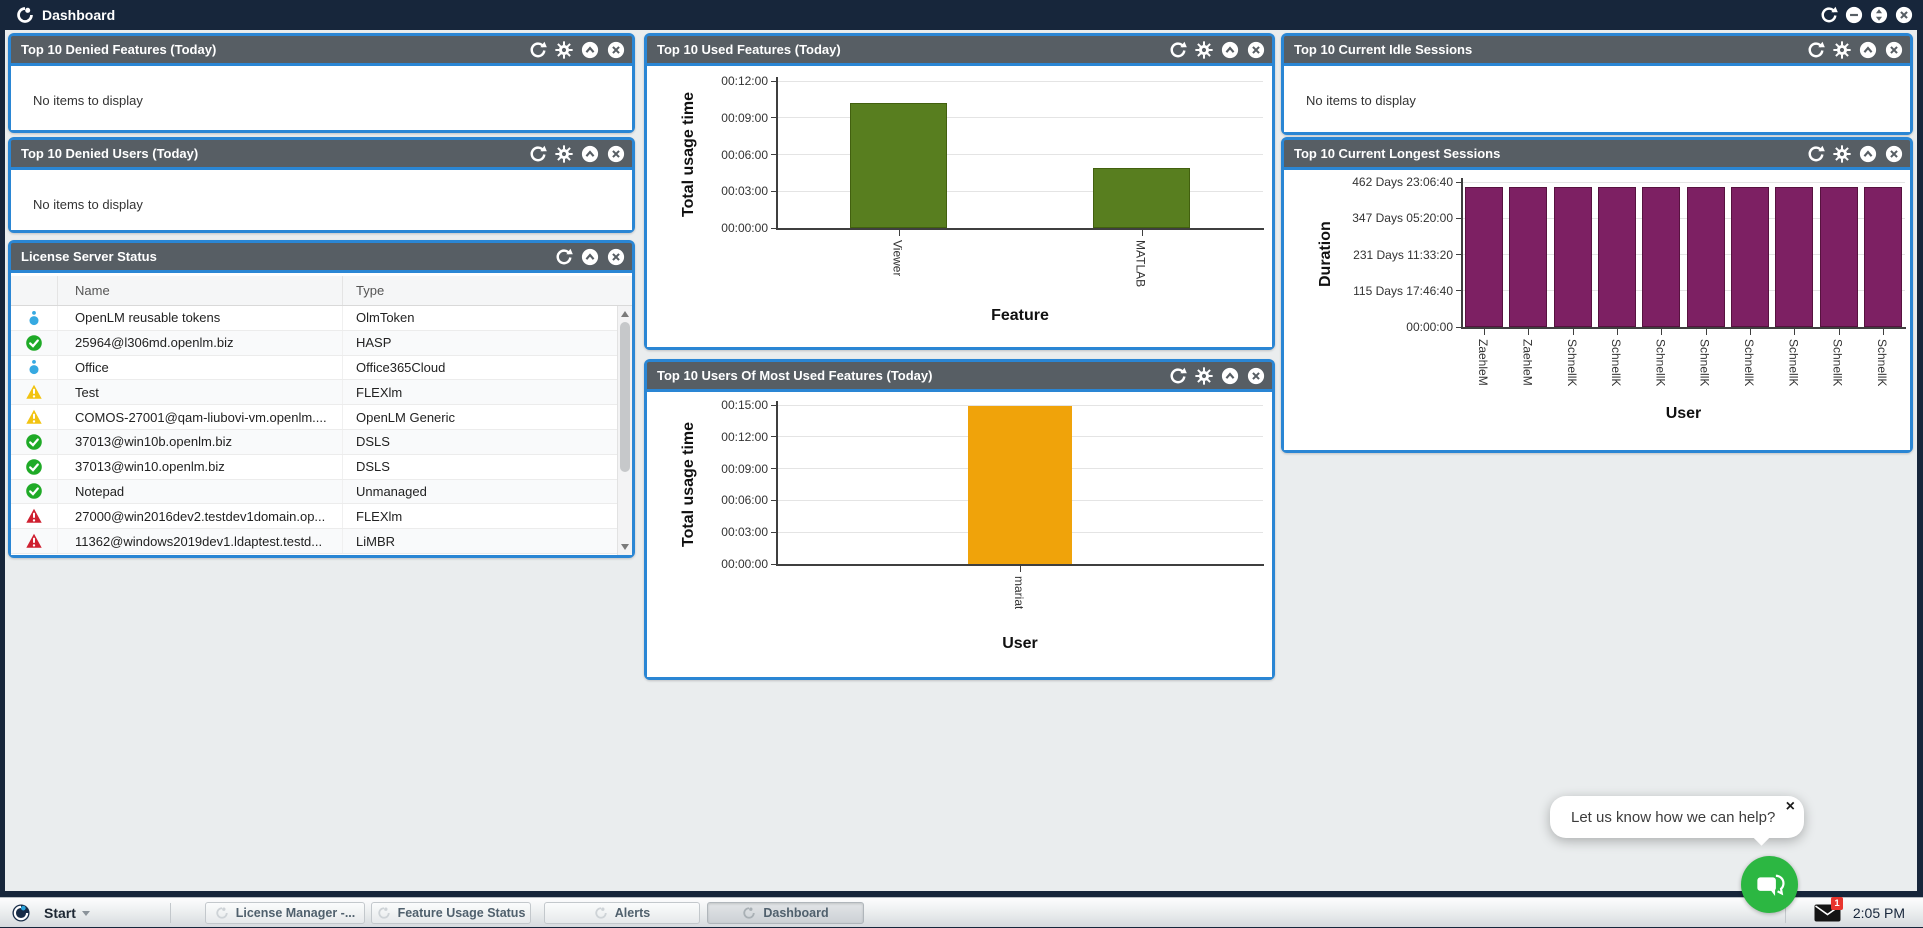  What do you see at coordinates (625, 314) in the screenshot?
I see `scroll-up-arrow` at bounding box center [625, 314].